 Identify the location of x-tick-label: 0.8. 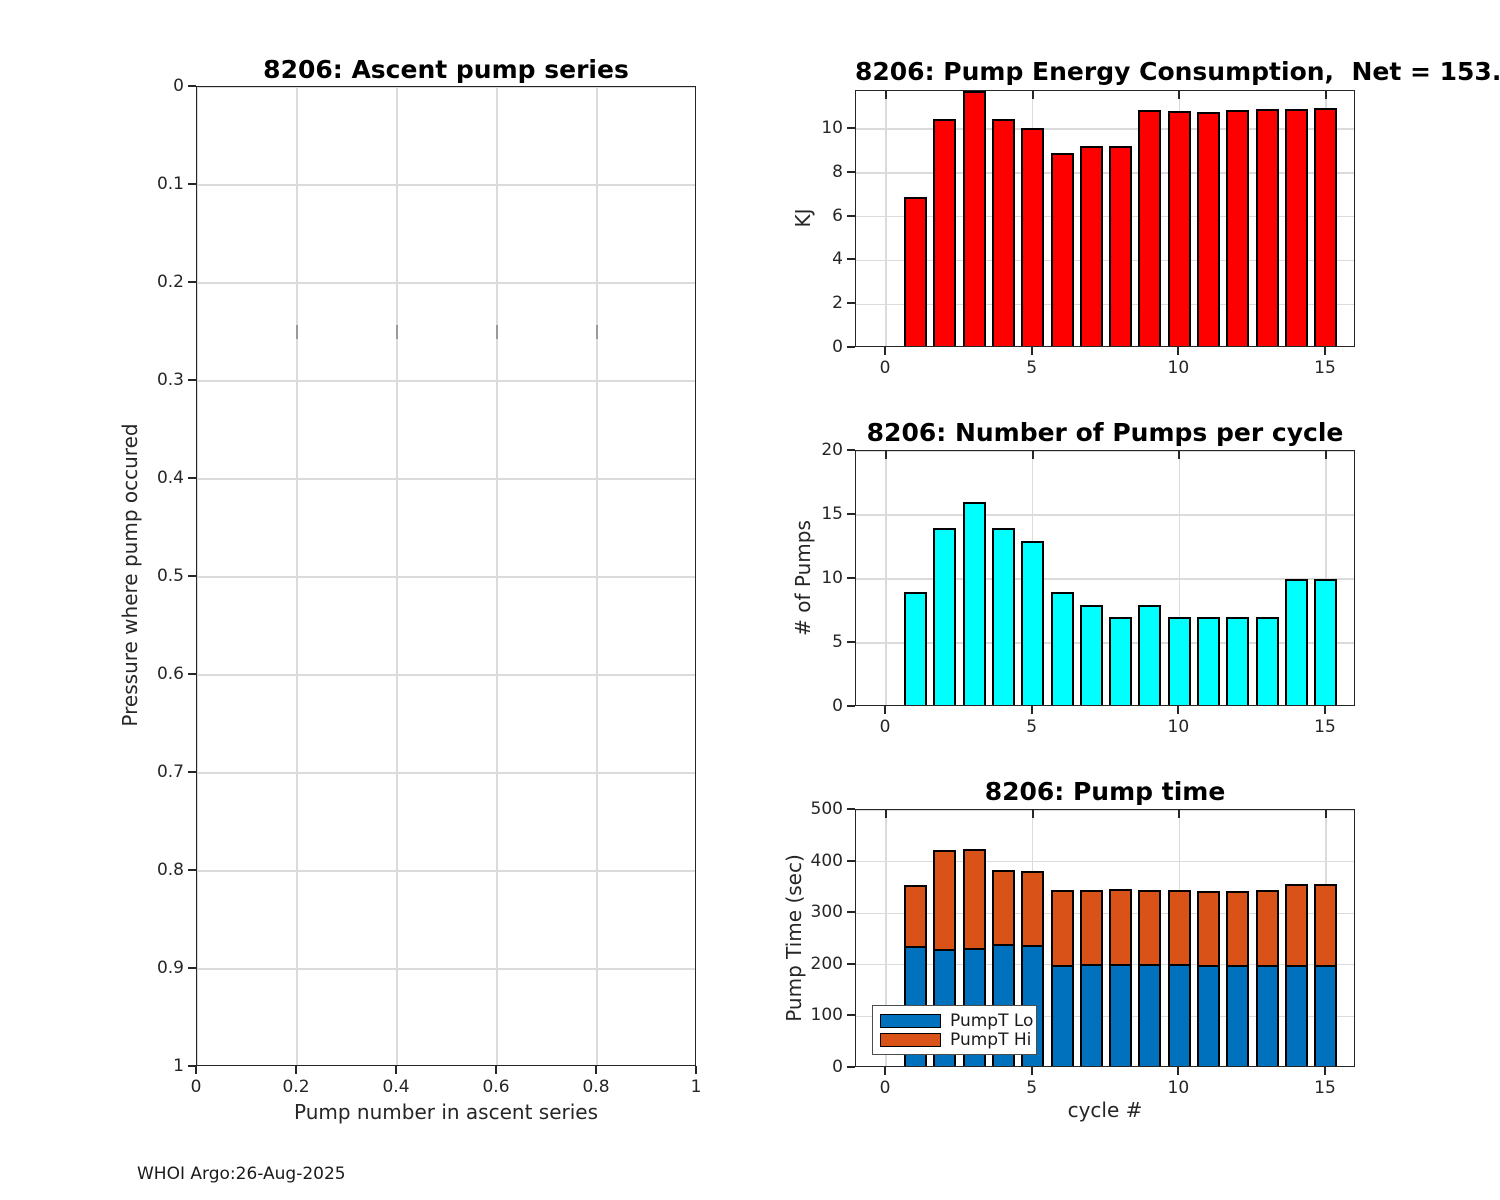
(596, 1087).